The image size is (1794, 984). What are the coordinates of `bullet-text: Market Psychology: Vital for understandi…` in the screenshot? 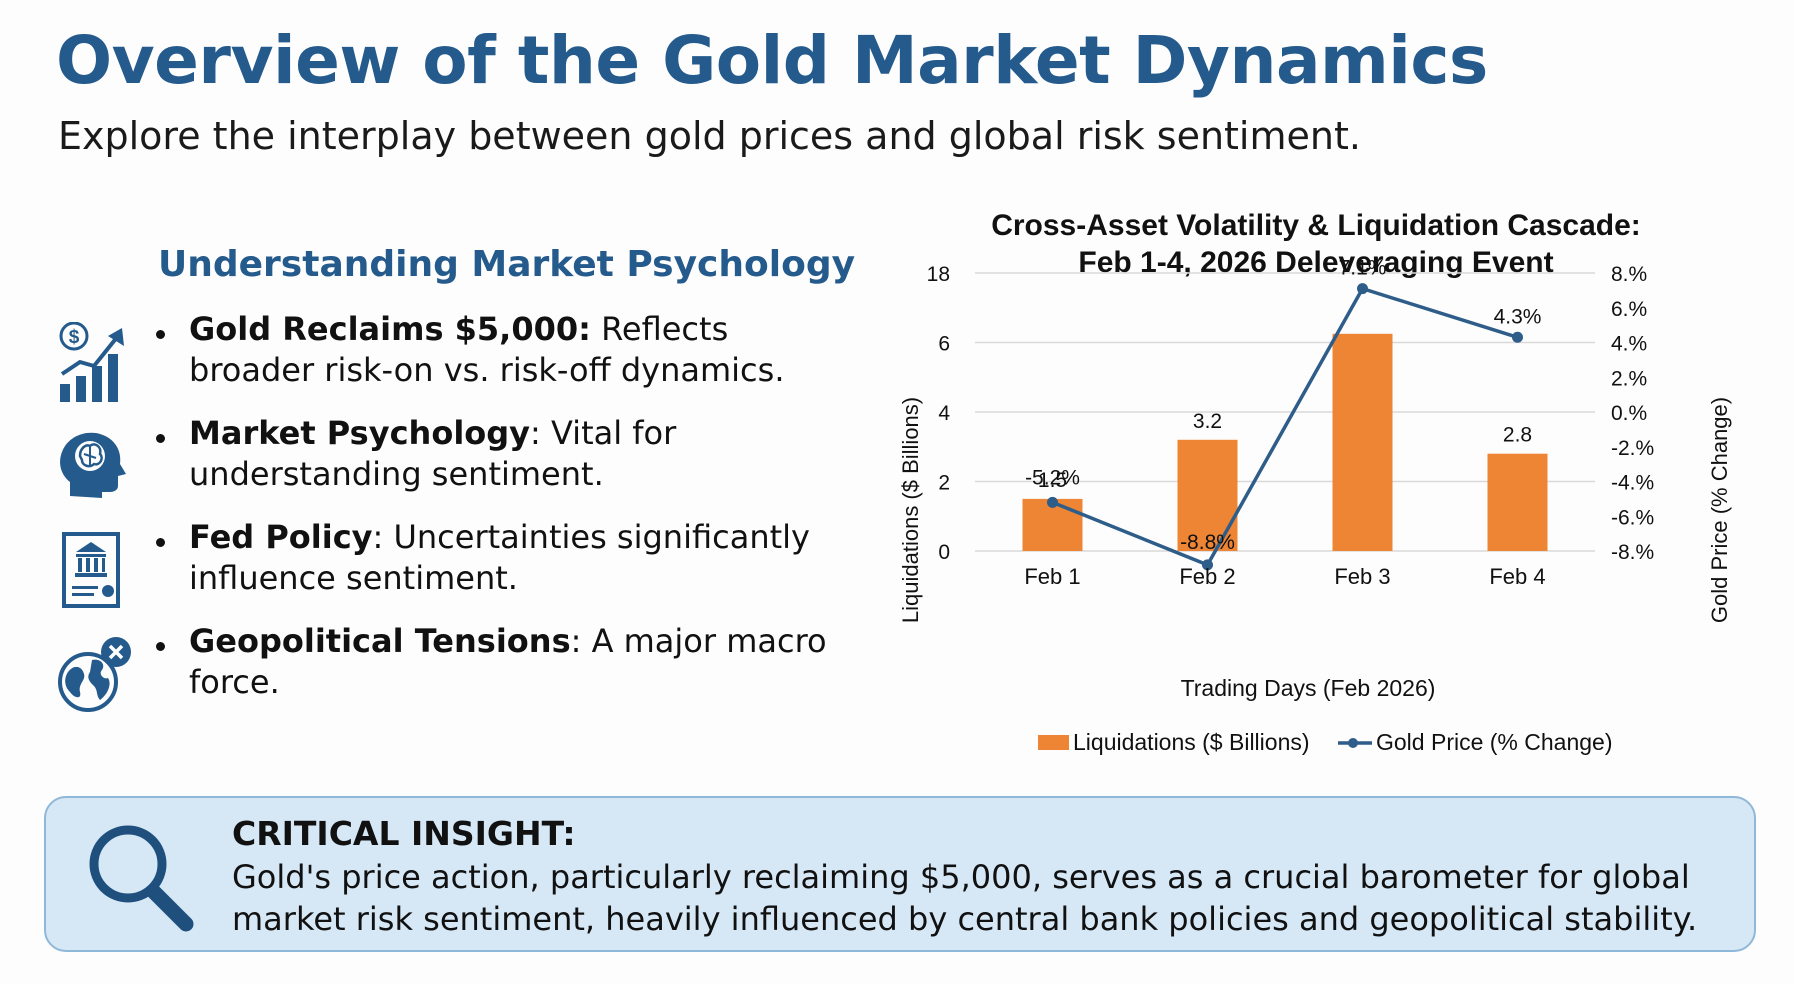 It's located at (509, 454).